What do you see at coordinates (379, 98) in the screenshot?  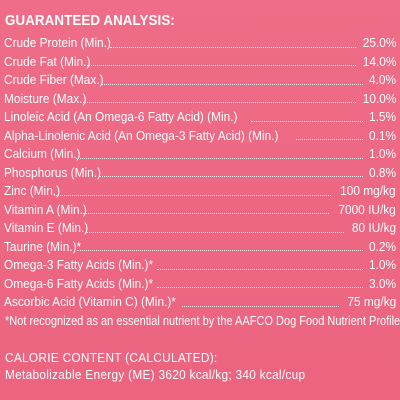 I see `nutrient-value: 10.0%` at bounding box center [379, 98].